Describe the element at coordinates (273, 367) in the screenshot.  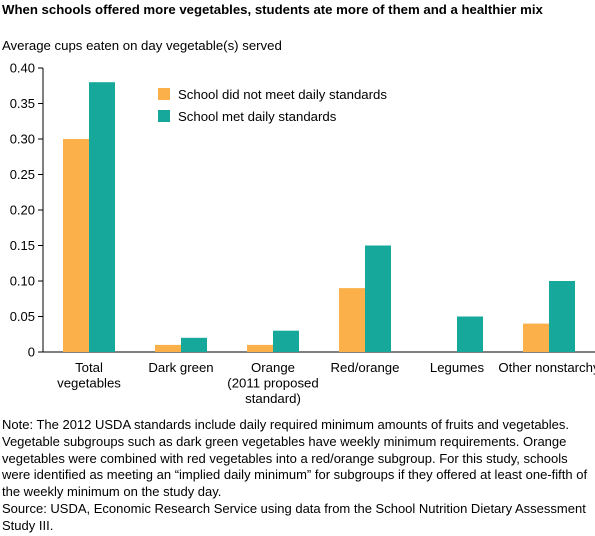
I see `x-category-label: Orange` at that location.